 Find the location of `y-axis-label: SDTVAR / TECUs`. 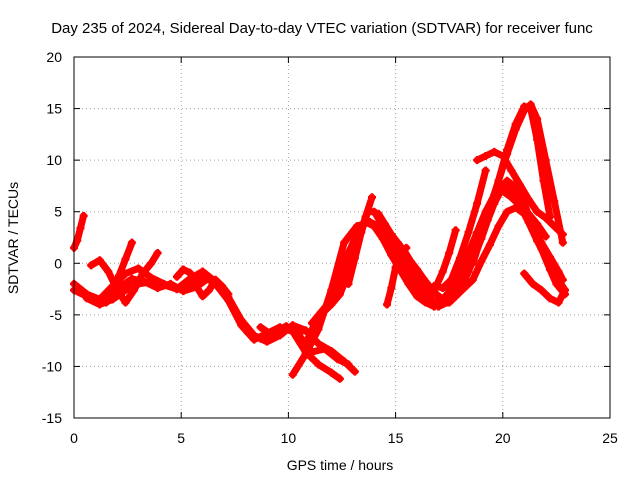

y-axis-label: SDTVAR / TECUs is located at coordinates (13, 238).